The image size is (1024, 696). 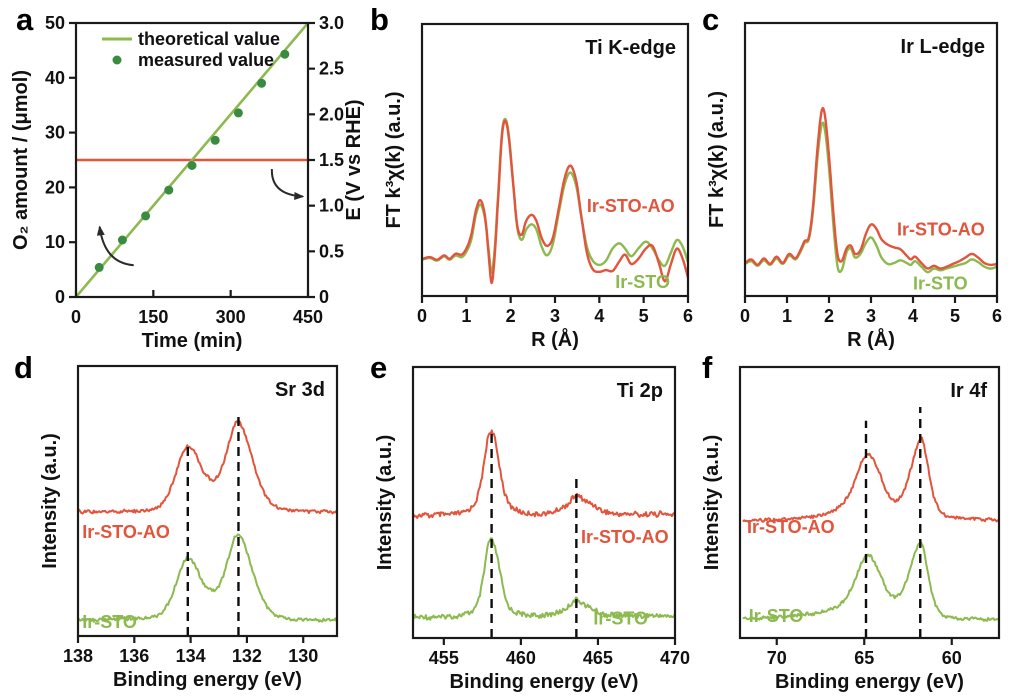 What do you see at coordinates (331, 114) in the screenshot?
I see `svg-text: 2.0` at bounding box center [331, 114].